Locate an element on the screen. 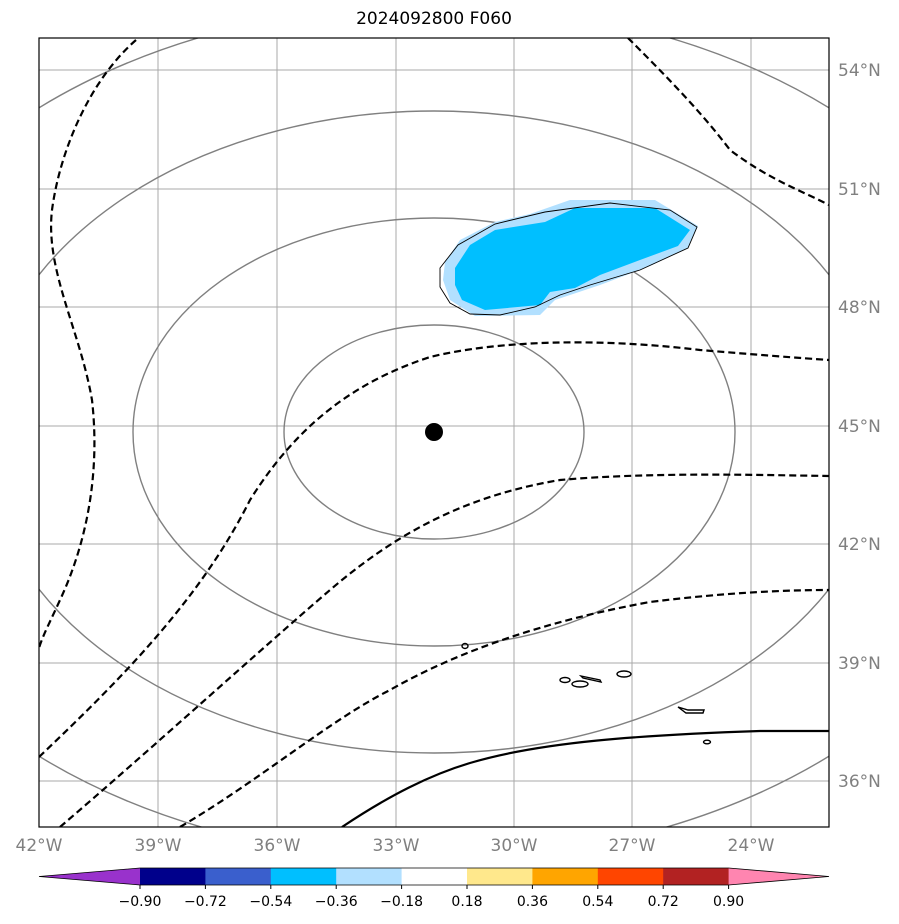 This screenshot has width=899, height=924. lat-label: 42°N is located at coordinates (859, 545).